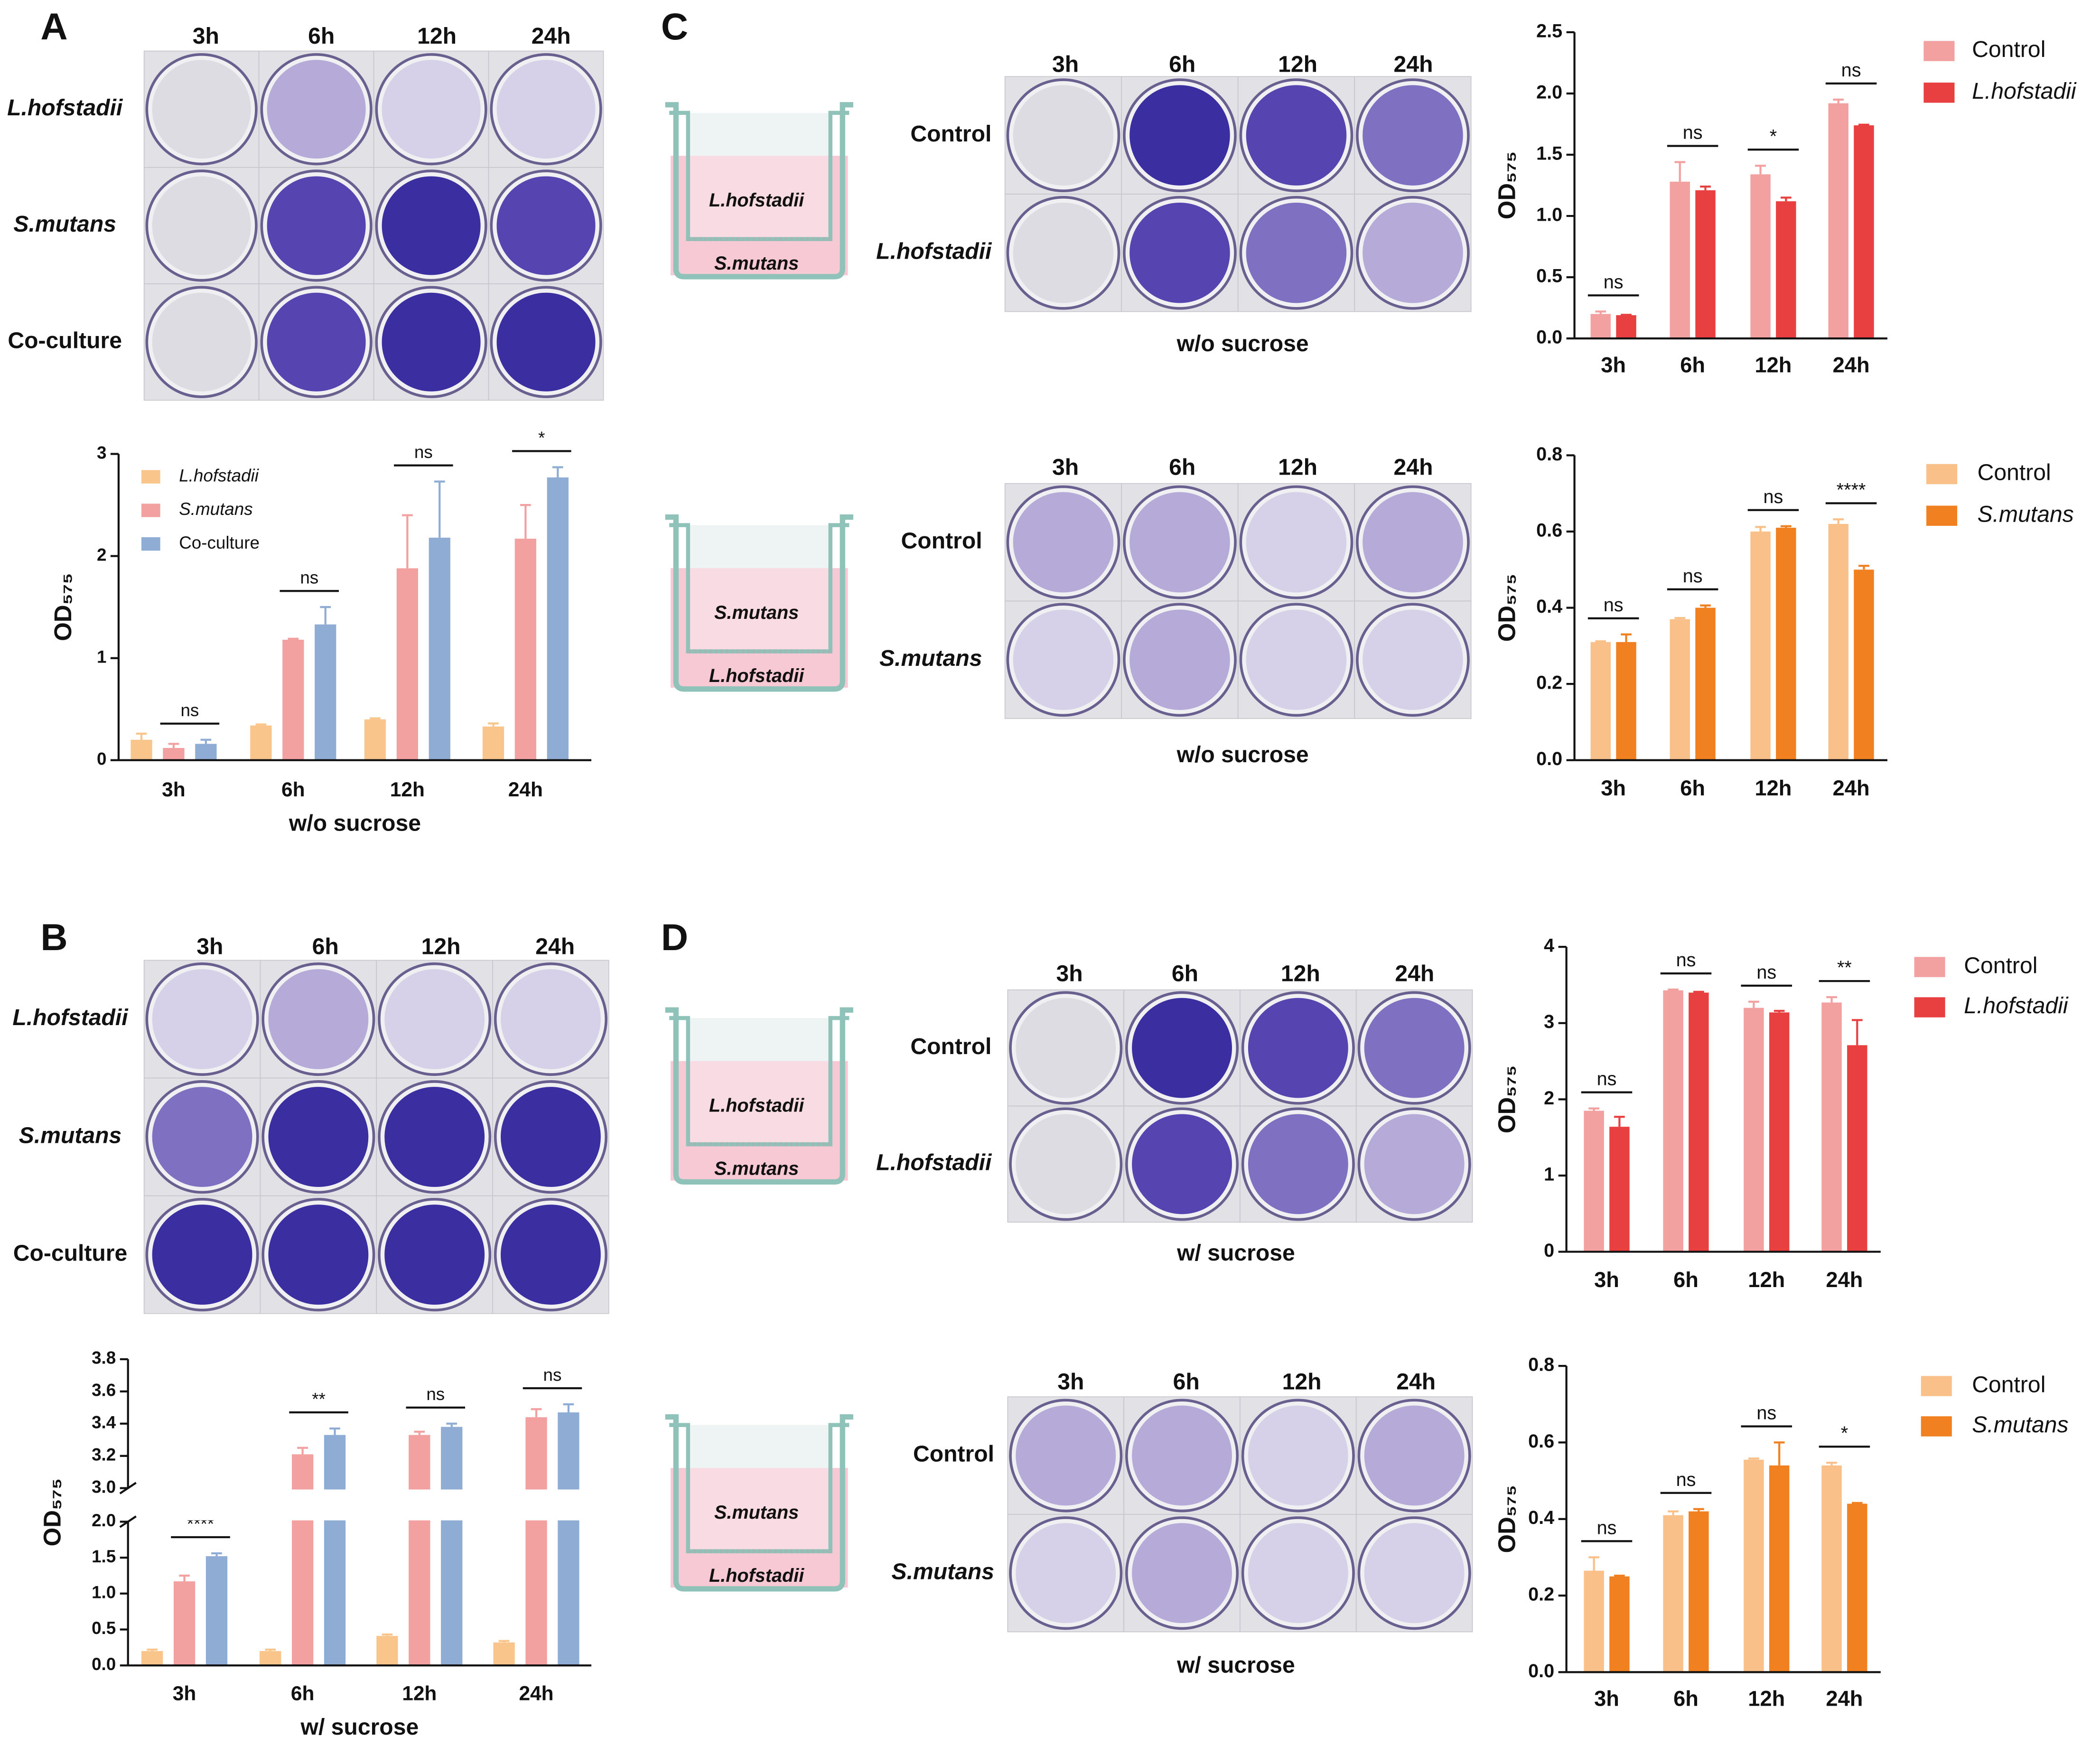 This screenshot has width=2100, height=1746. What do you see at coordinates (1541, 1442) in the screenshot?
I see `y-tick-label: 0.6` at bounding box center [1541, 1442].